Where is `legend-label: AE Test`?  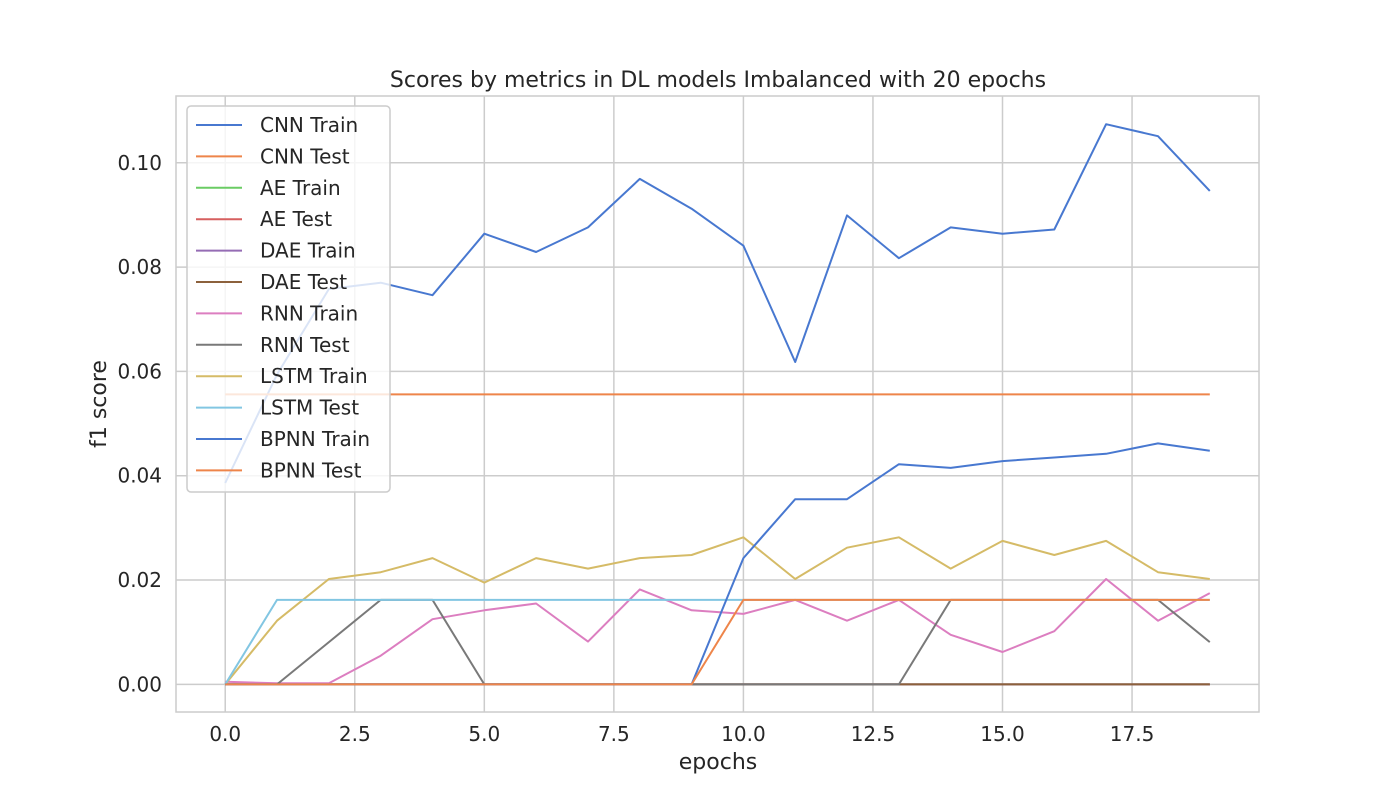 legend-label: AE Test is located at coordinates (296, 219).